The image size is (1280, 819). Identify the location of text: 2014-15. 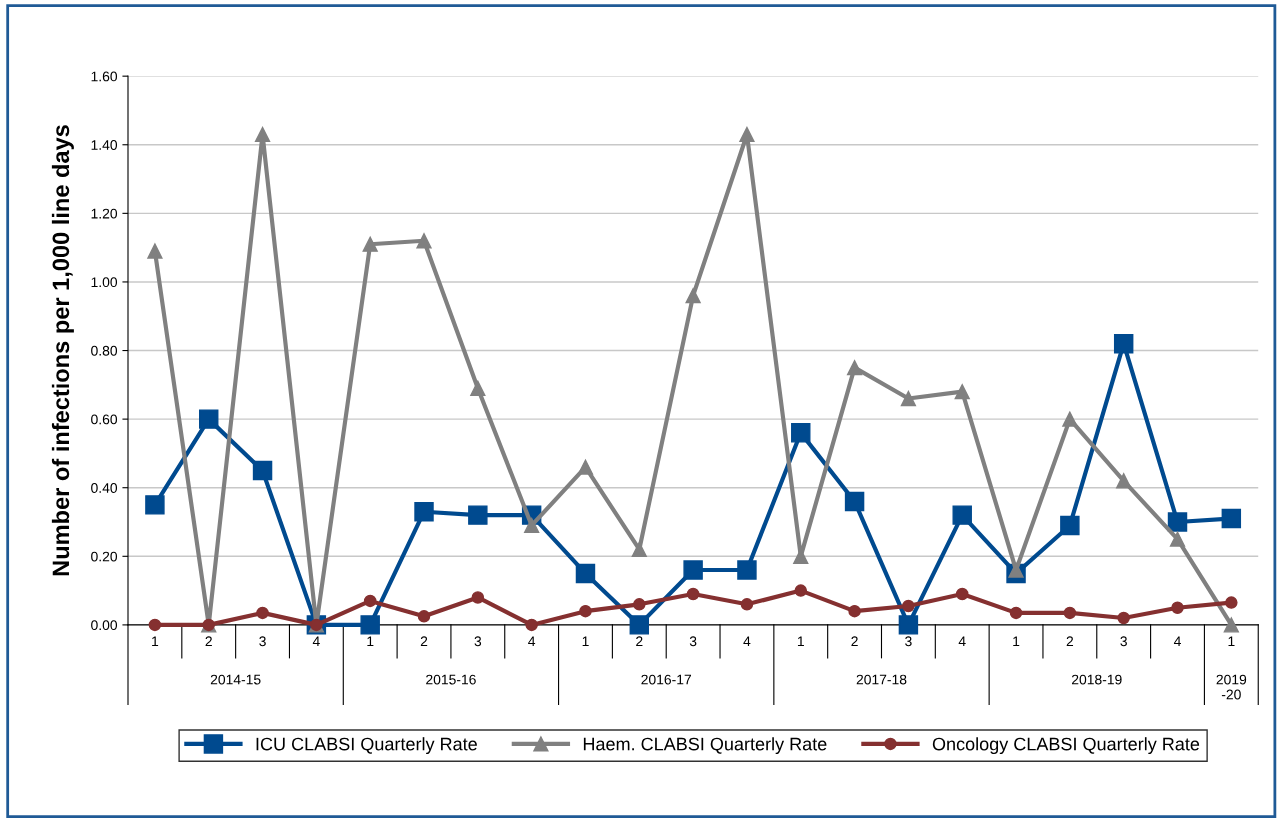
(235, 679).